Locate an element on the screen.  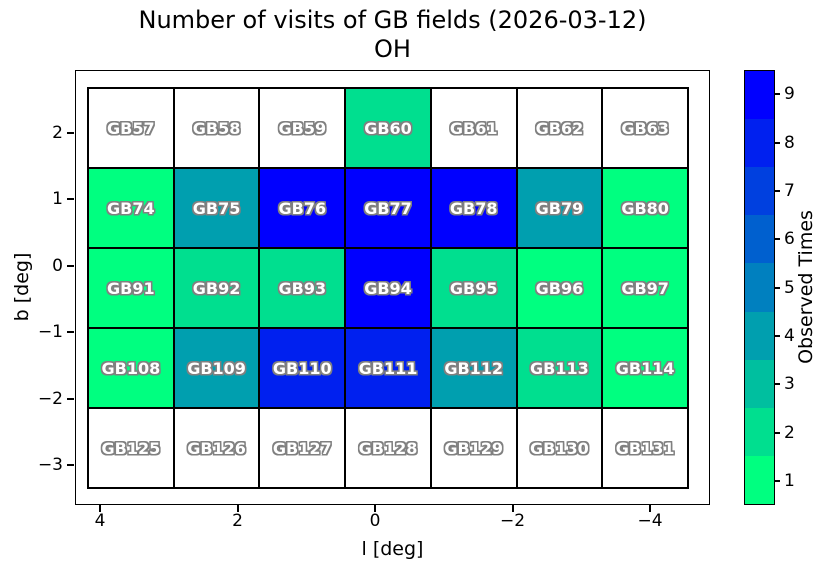
cell-label: GB61 is located at coordinates (473, 128).